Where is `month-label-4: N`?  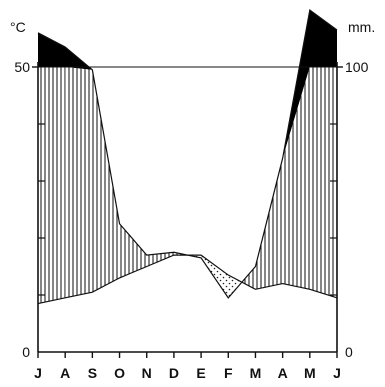 month-label-4: N is located at coordinates (147, 373).